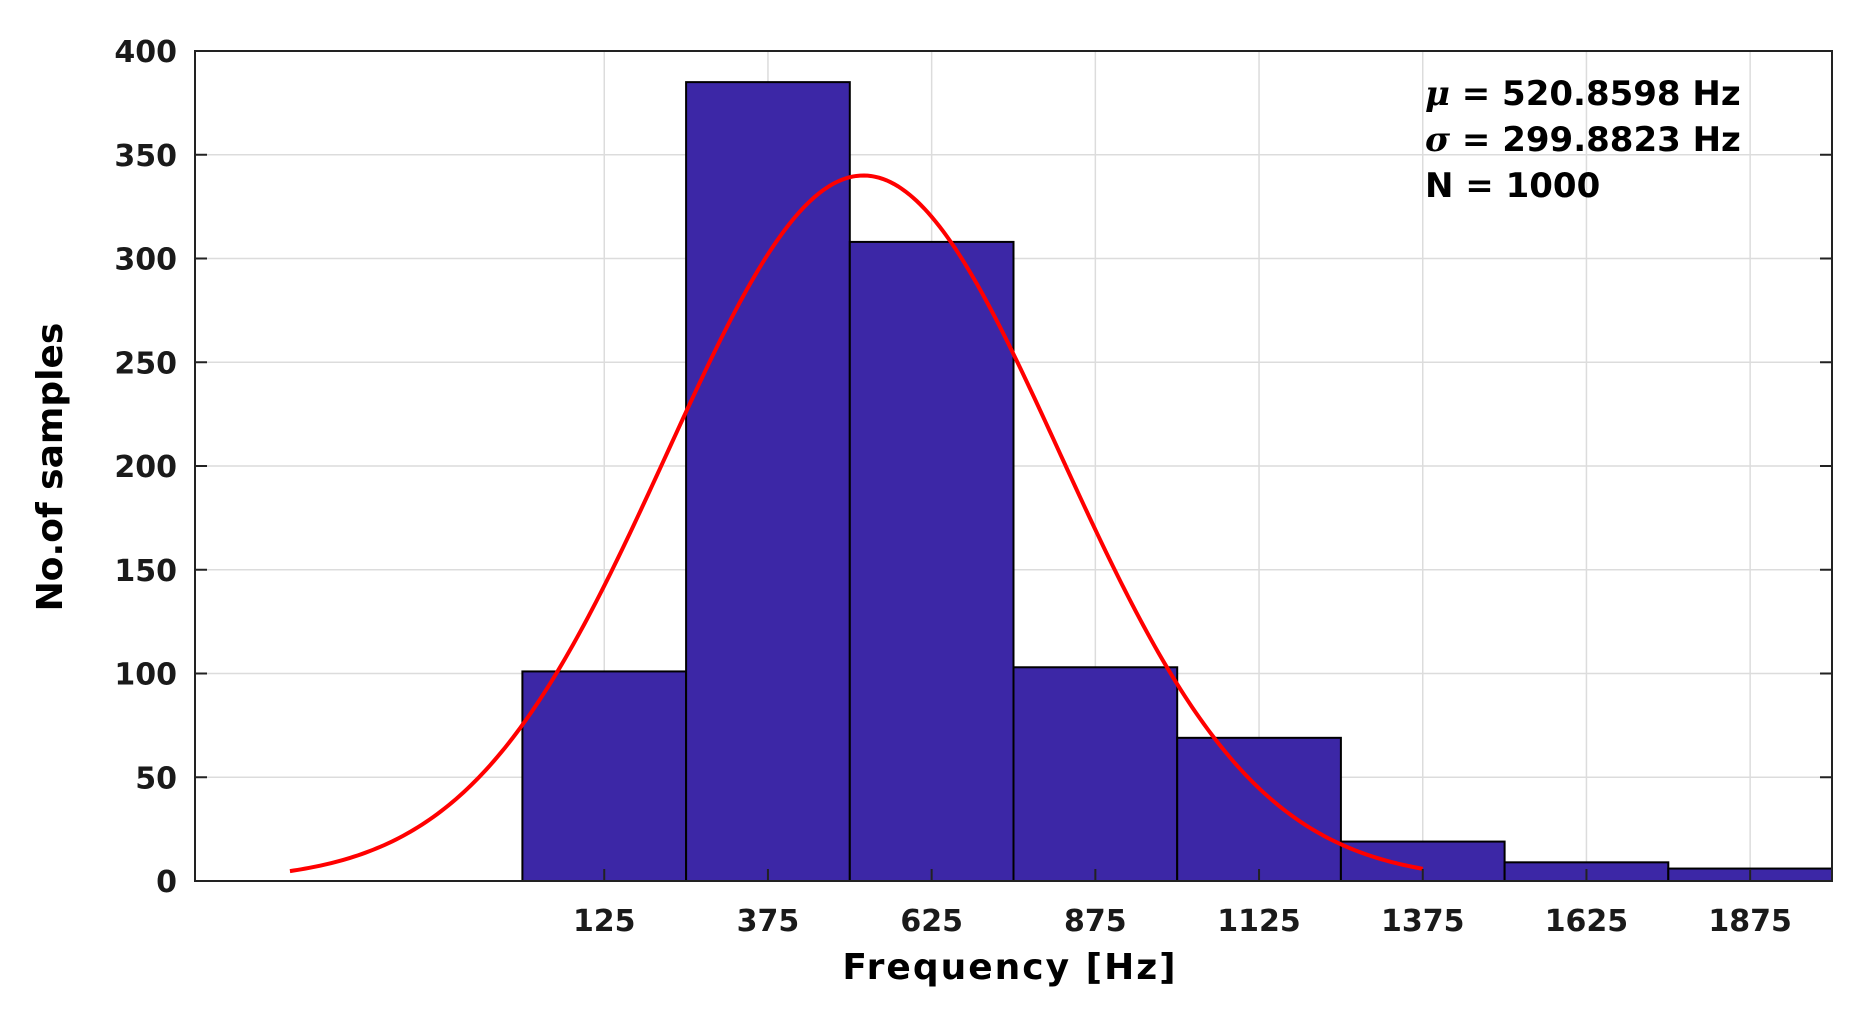 Image resolution: width=1862 pixels, height=1017 pixels. I want to click on mean-value: = 520.8598 Hz, so click(1595, 94).